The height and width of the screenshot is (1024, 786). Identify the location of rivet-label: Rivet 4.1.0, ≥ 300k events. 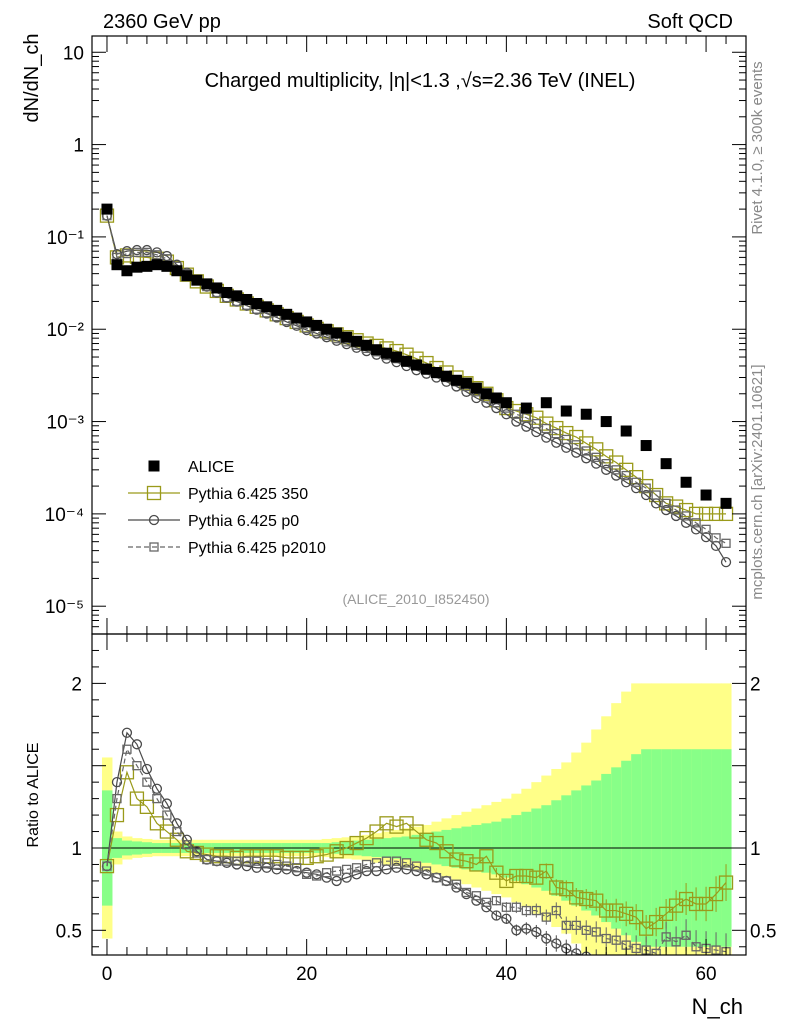
(757, 147).